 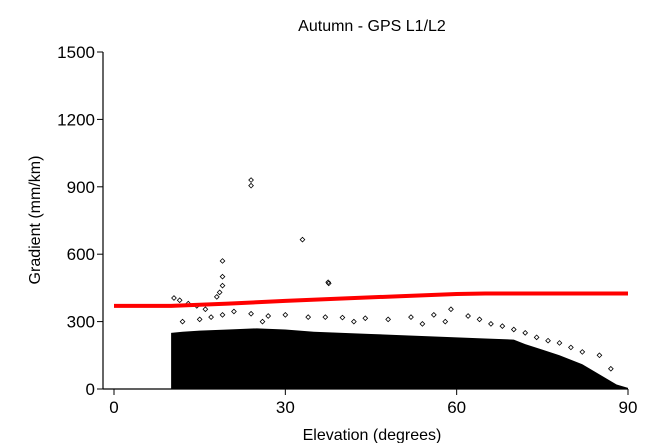 What do you see at coordinates (35, 220) in the screenshot?
I see `y-axis-label: Gradient (mm/km)` at bounding box center [35, 220].